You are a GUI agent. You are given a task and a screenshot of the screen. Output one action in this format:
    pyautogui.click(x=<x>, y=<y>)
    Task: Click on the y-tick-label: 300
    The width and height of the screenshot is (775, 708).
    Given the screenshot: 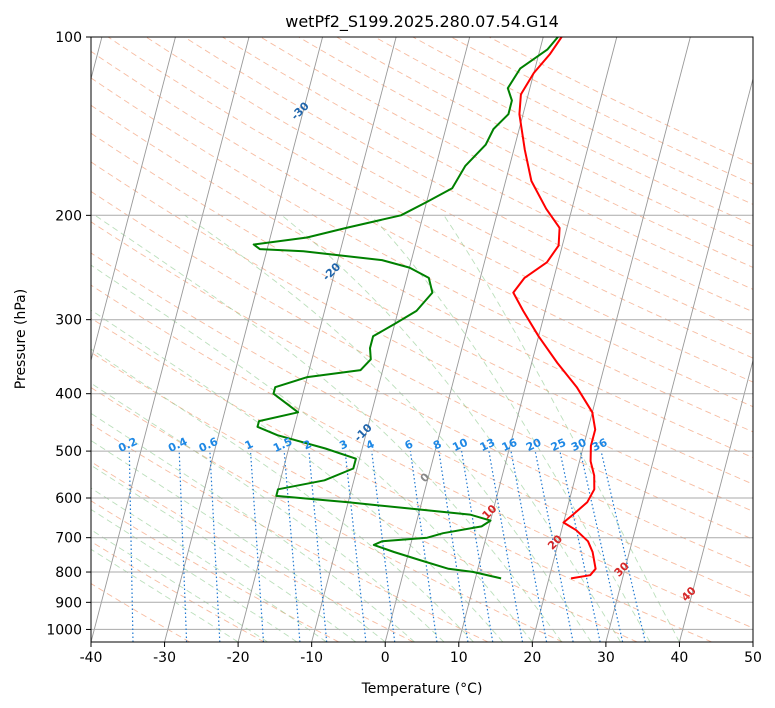 What is the action you would take?
    pyautogui.click(x=68, y=321)
    